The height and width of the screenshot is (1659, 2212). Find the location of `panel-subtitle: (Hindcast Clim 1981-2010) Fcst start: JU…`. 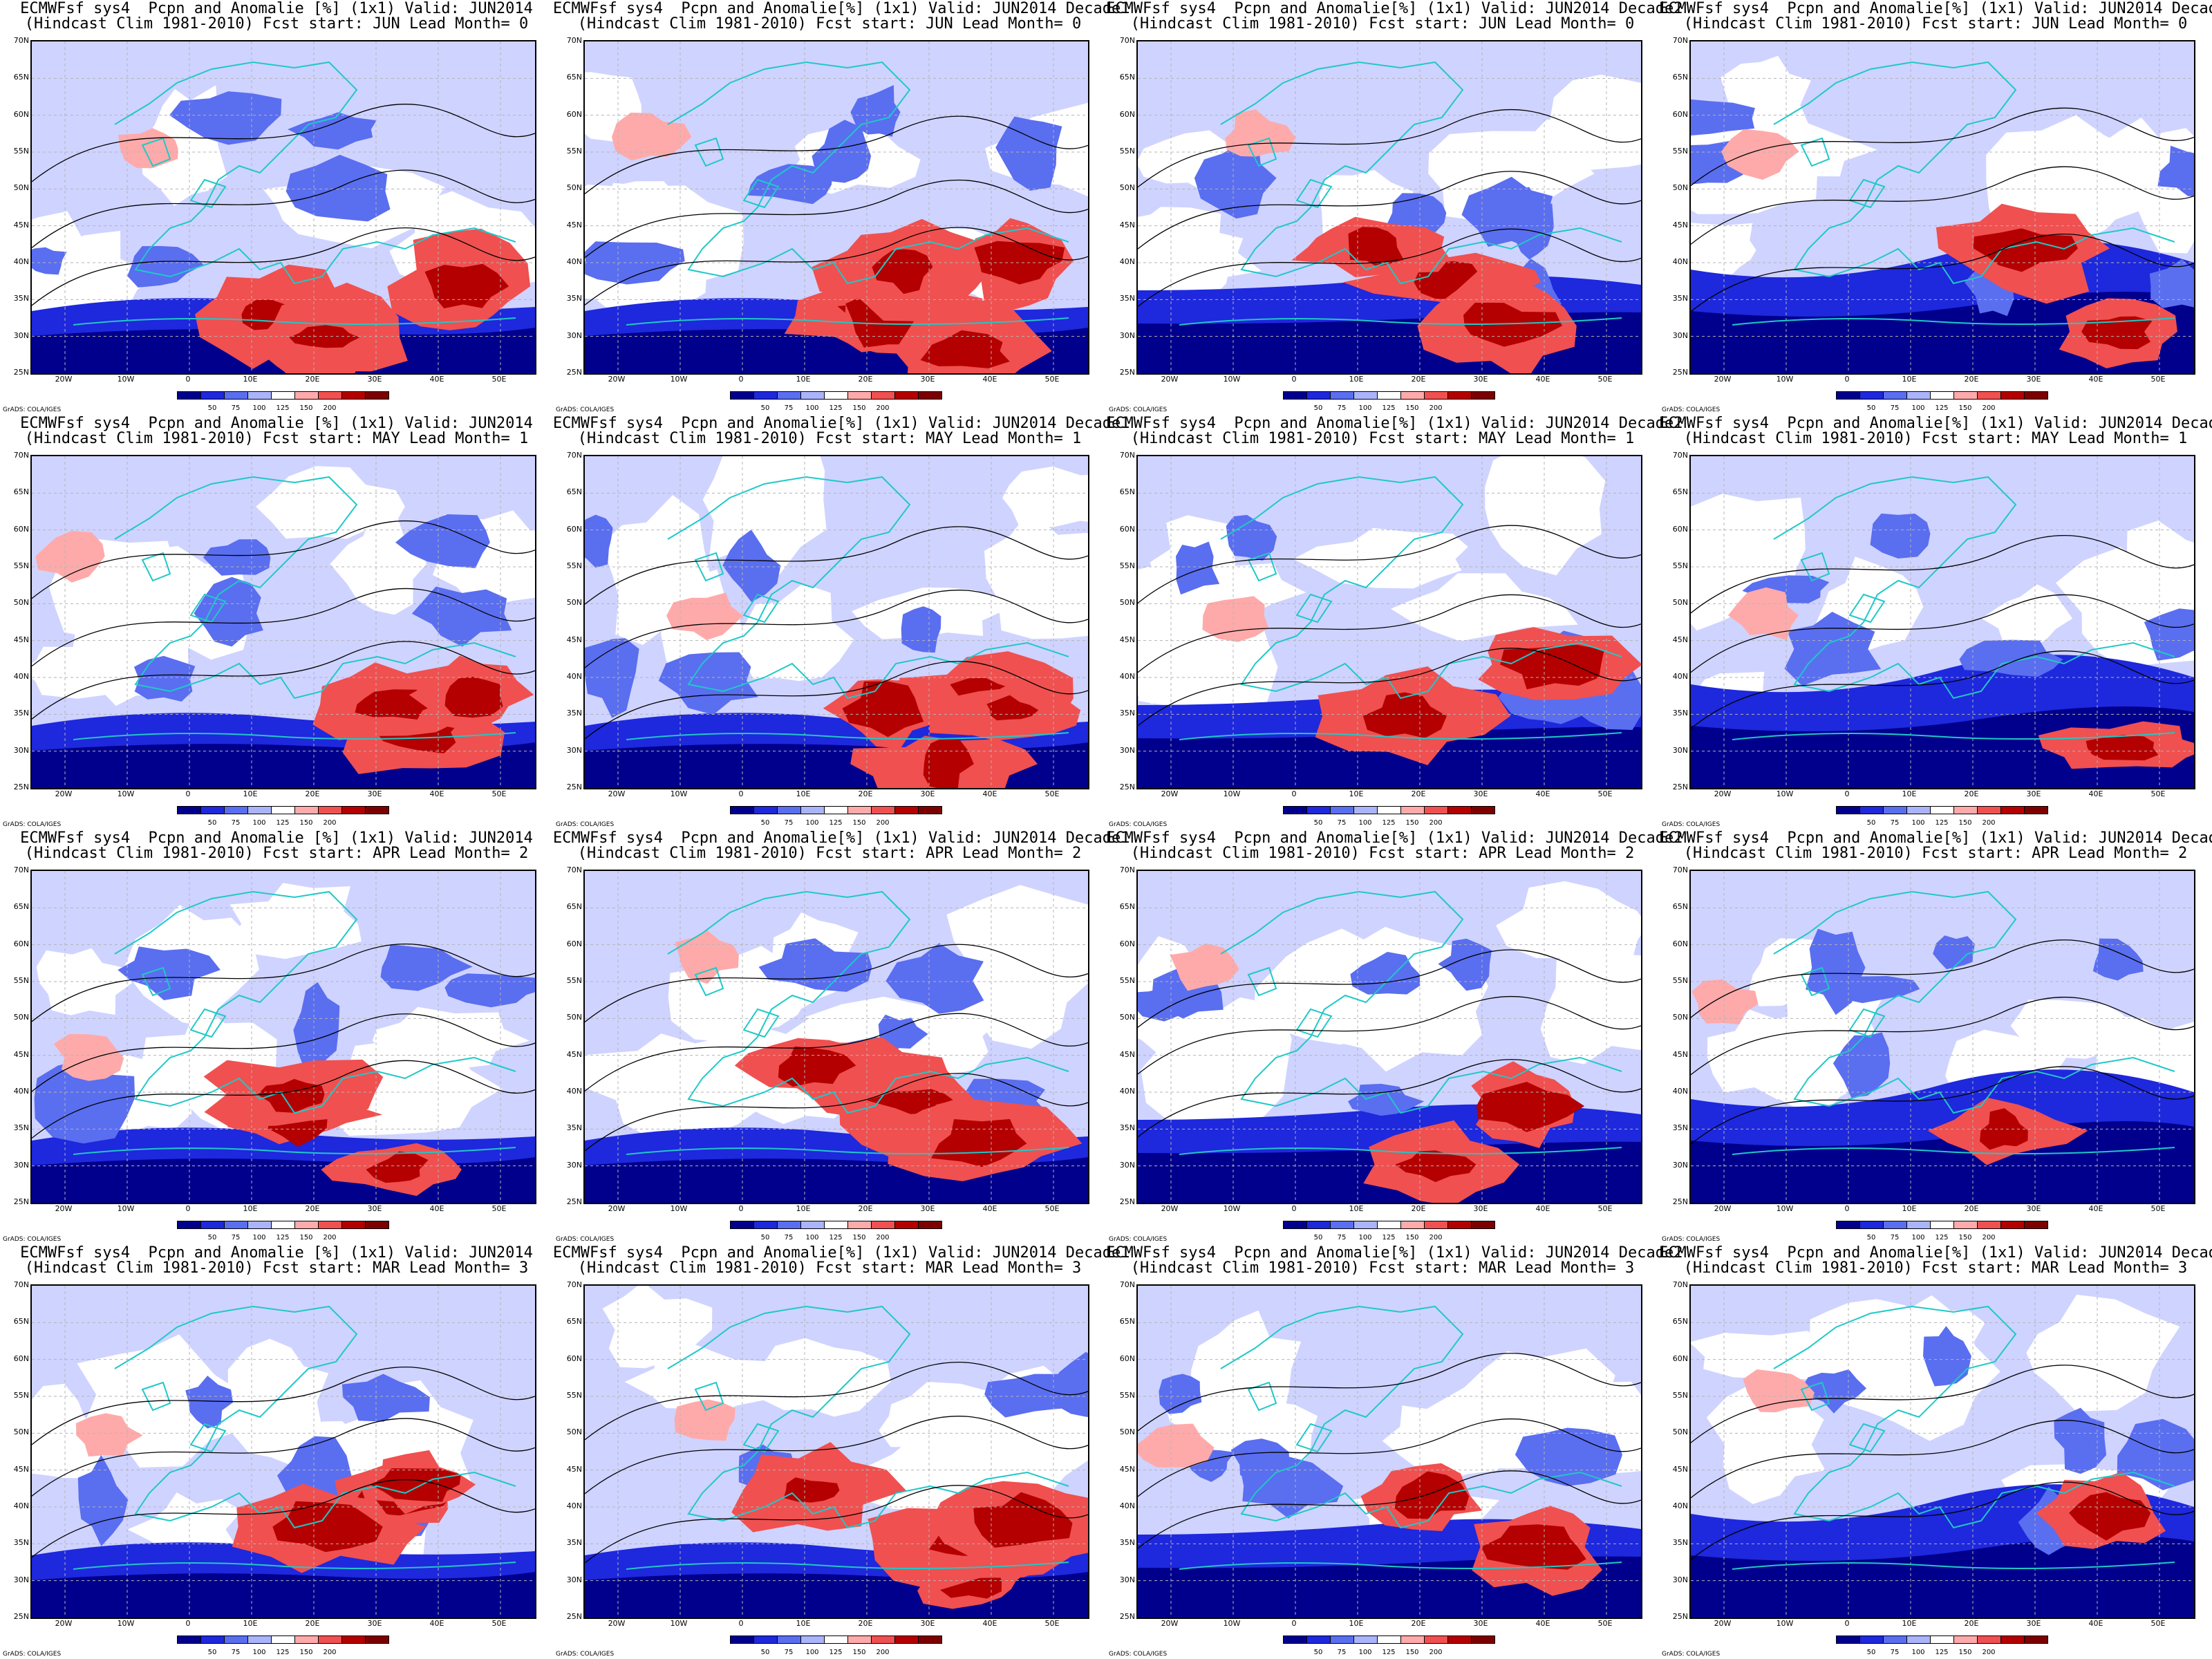

panel-subtitle: (Hindcast Clim 1981-2010) Fcst start: JU… is located at coordinates (1935, 23).